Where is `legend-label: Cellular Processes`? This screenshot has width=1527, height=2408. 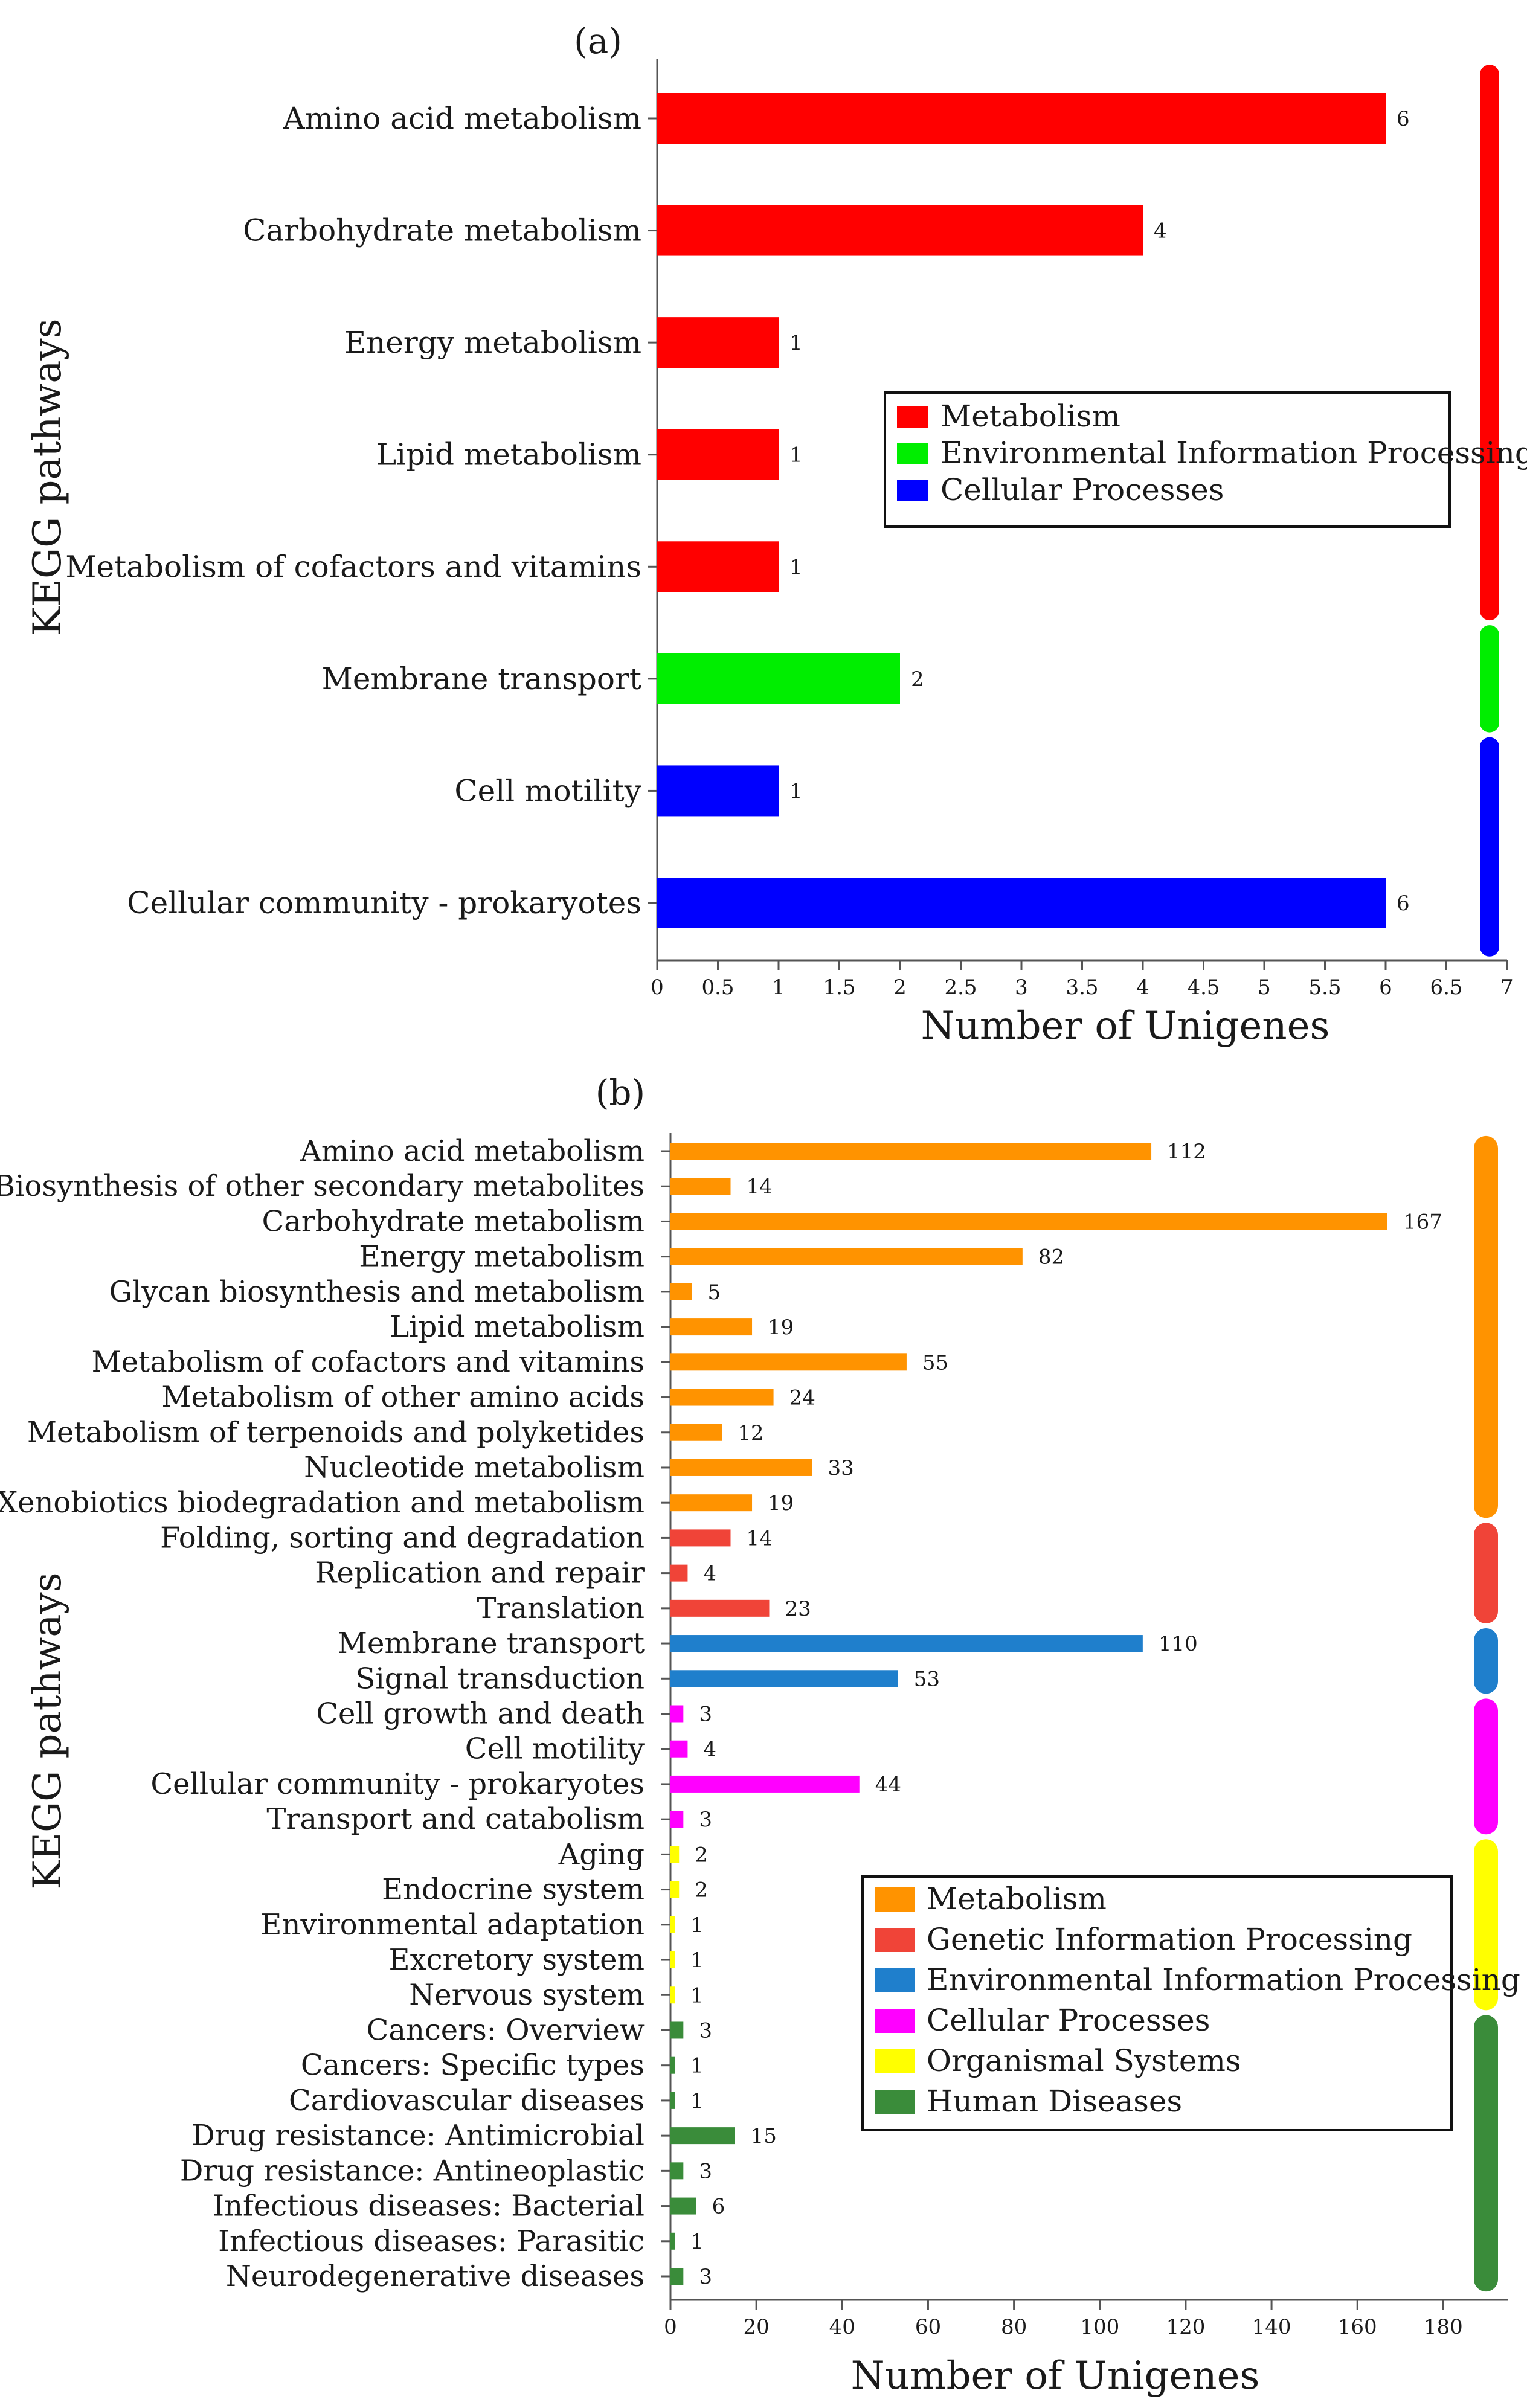
legend-label: Cellular Processes is located at coordinates (1082, 489).